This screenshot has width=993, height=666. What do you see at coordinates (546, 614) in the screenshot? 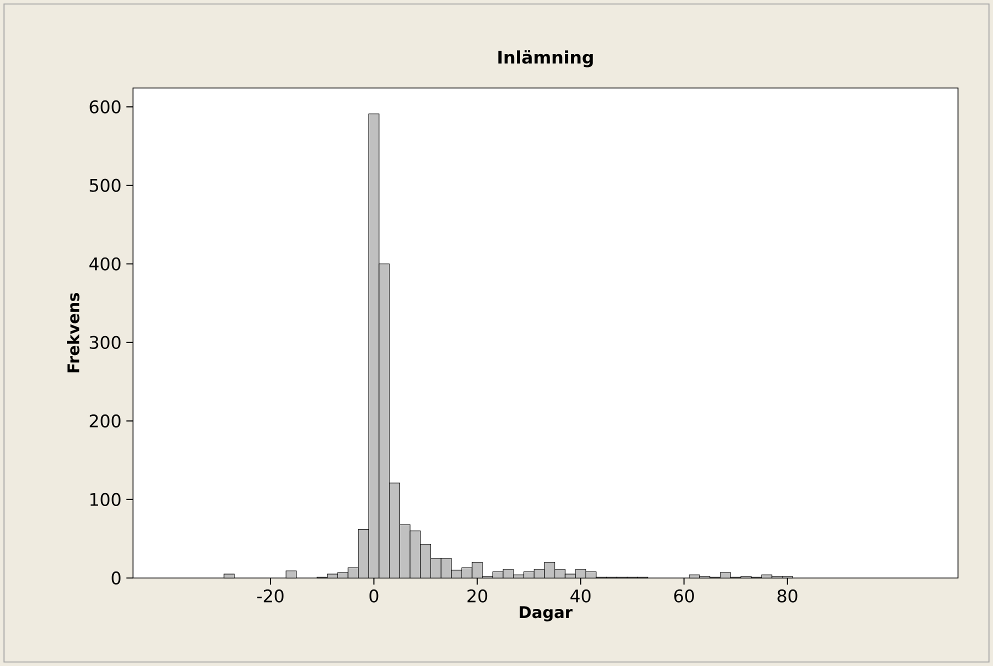
I see `x-axis-title: Dagar` at bounding box center [546, 614].